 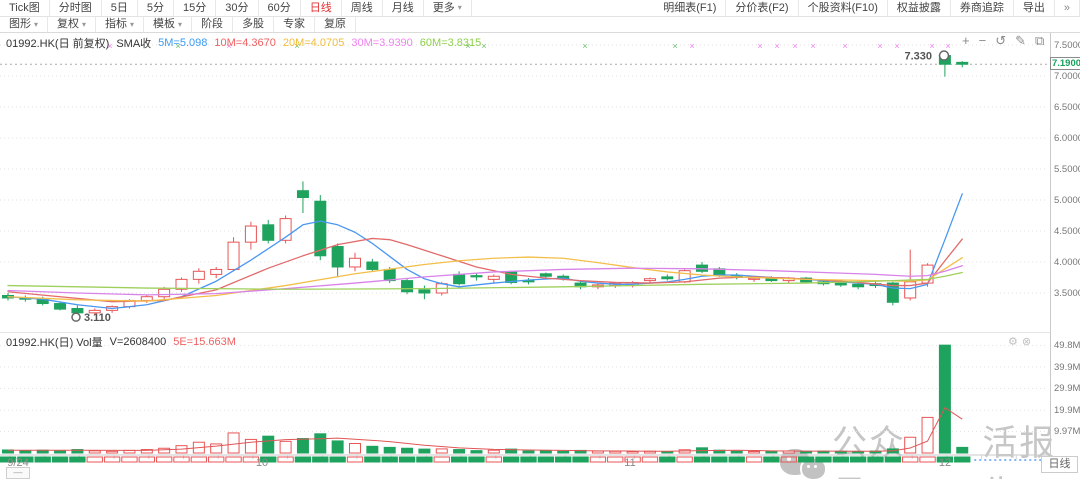 What do you see at coordinates (1067, 388) in the screenshot?
I see `volume-tick: 29.9M` at bounding box center [1067, 388].